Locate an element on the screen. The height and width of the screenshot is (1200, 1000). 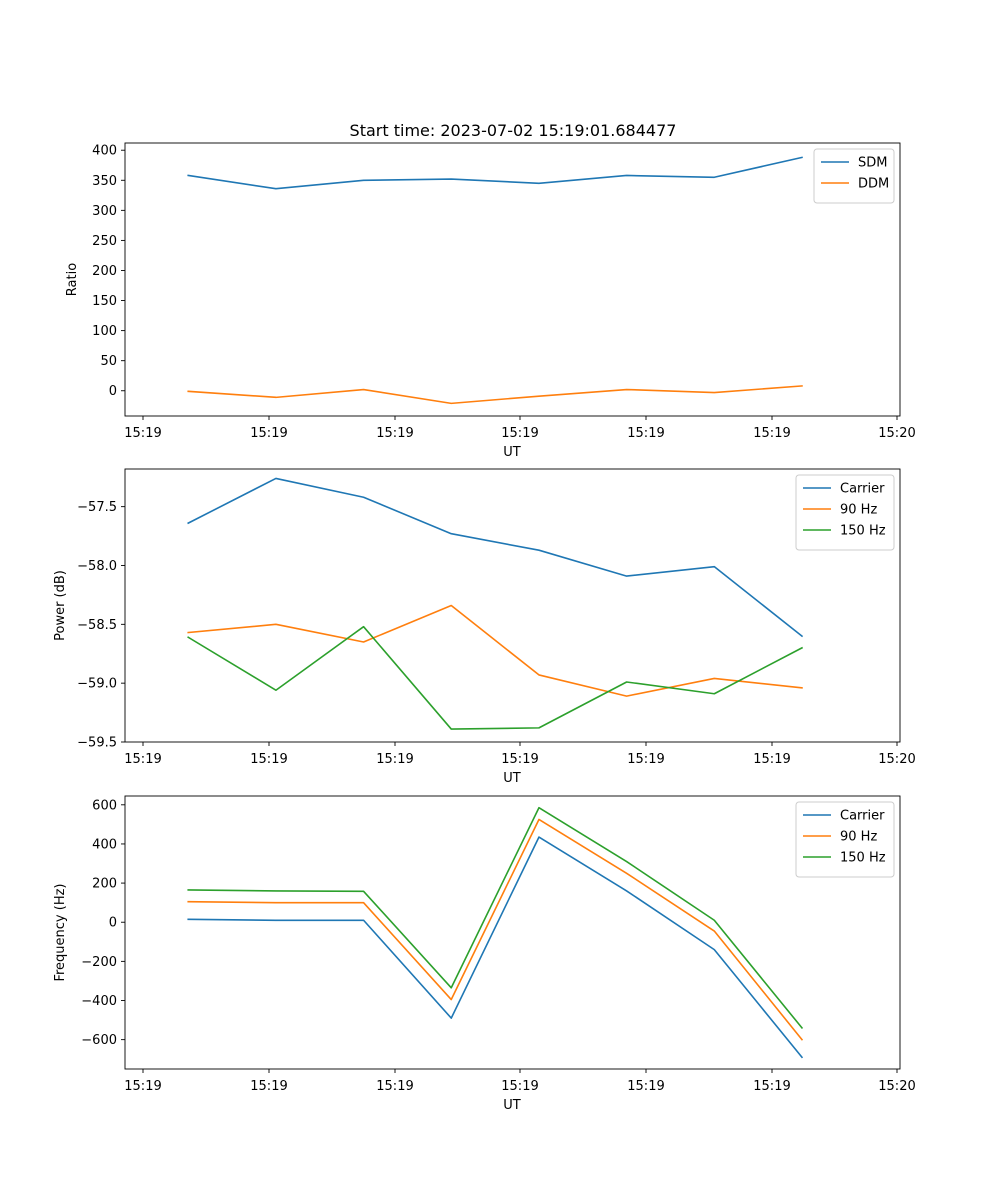
ratio-y-tick-label: 100 is located at coordinates (104, 331).